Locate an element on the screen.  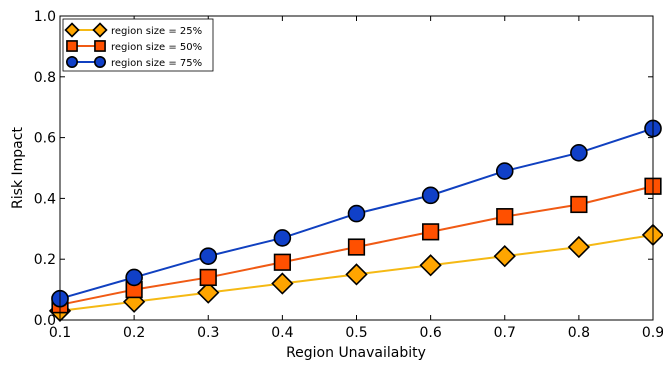
legend-marker-1-left is located at coordinates (72, 30).